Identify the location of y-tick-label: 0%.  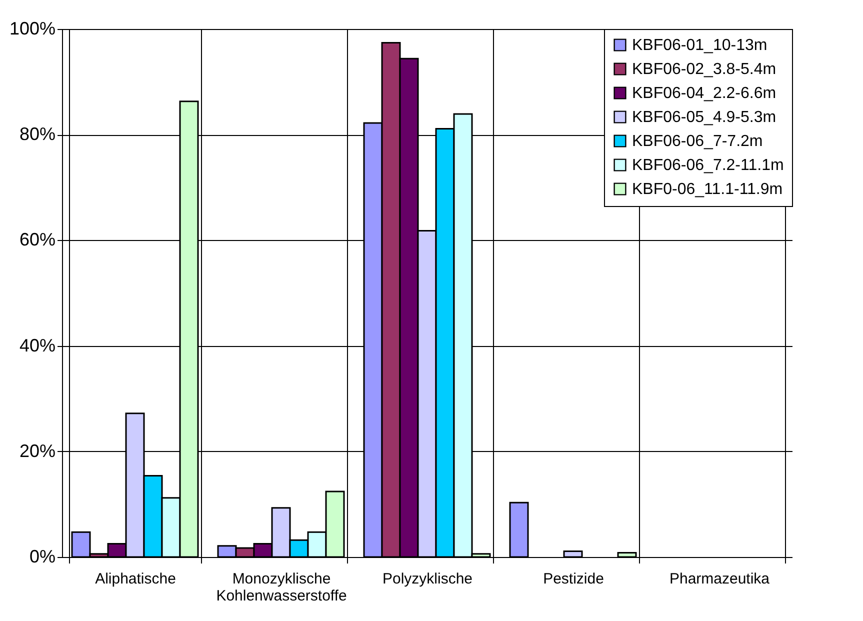
(42, 556).